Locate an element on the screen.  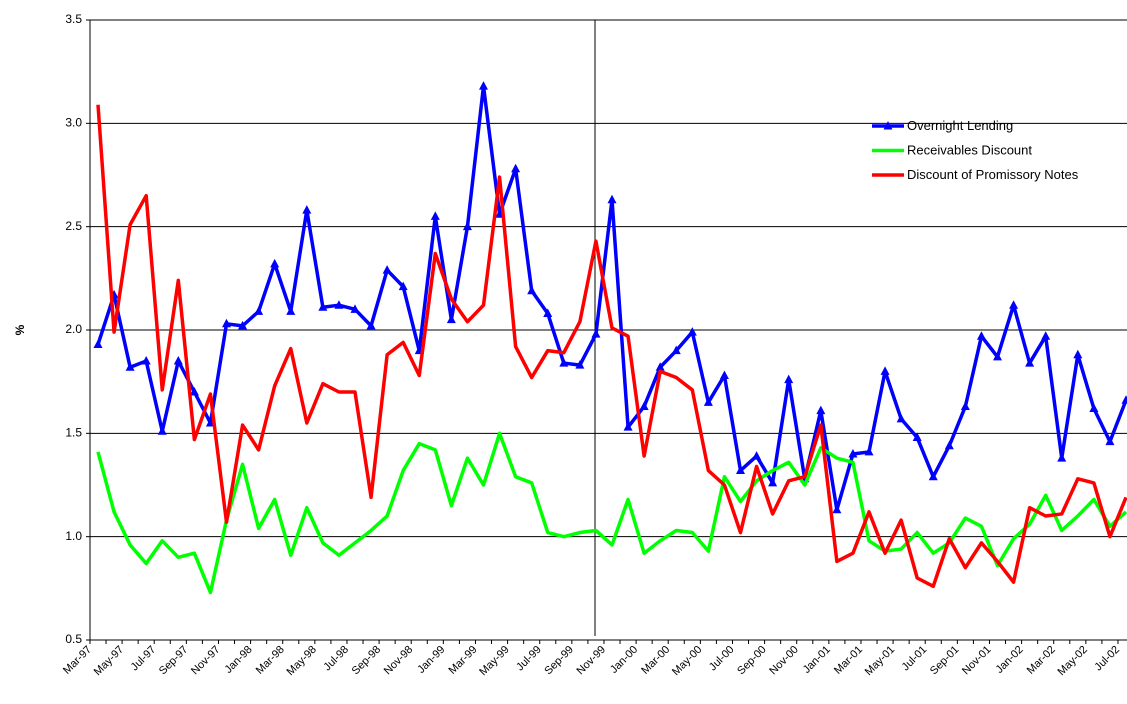
x-tick-label: Mar-99 is located at coordinates (462, 660).